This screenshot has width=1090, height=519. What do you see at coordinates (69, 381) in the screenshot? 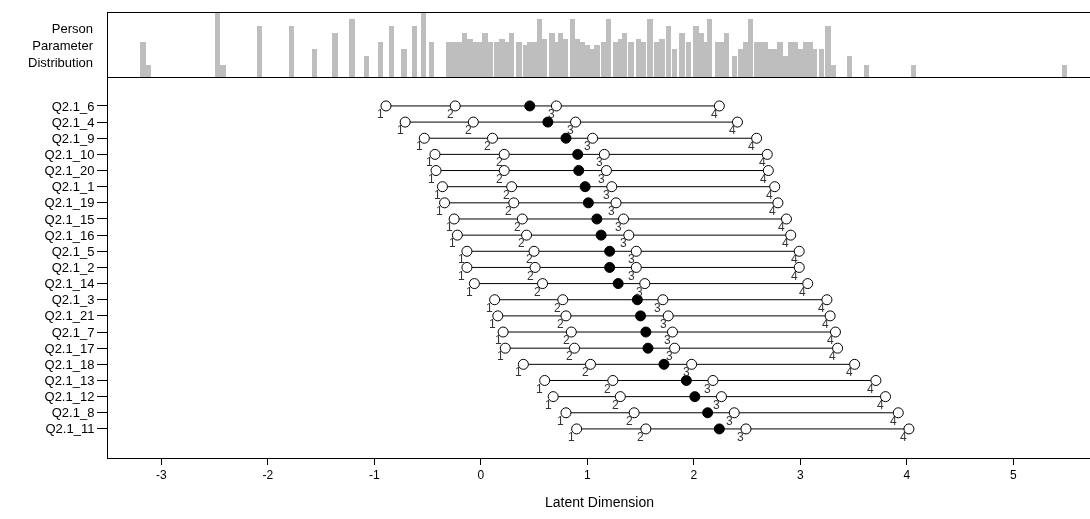
I see `y-tick-label: Q2.1_13` at bounding box center [69, 381].